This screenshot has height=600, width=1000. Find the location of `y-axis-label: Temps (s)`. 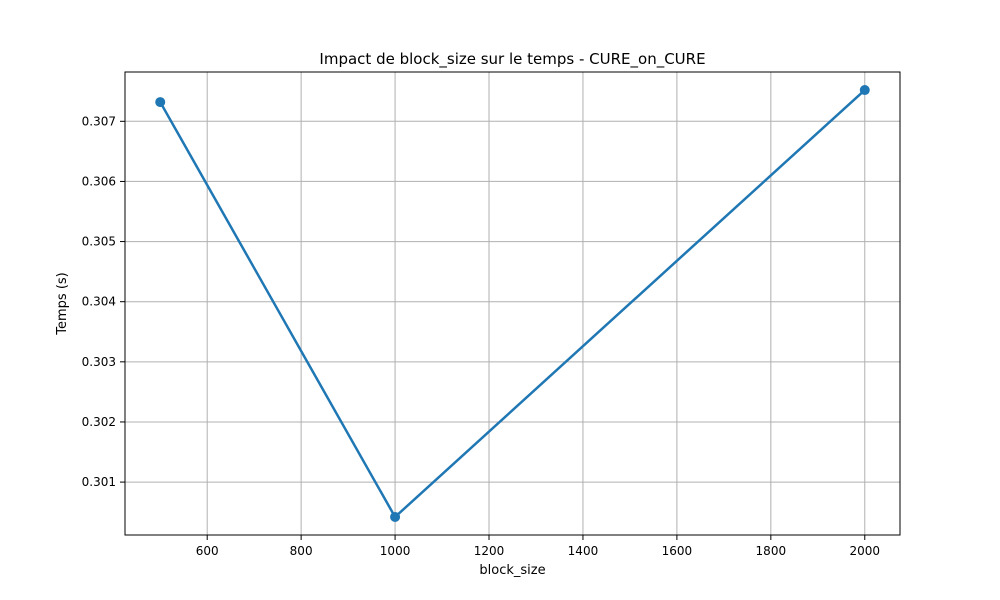

y-axis-label: Temps (s) is located at coordinates (62, 303).